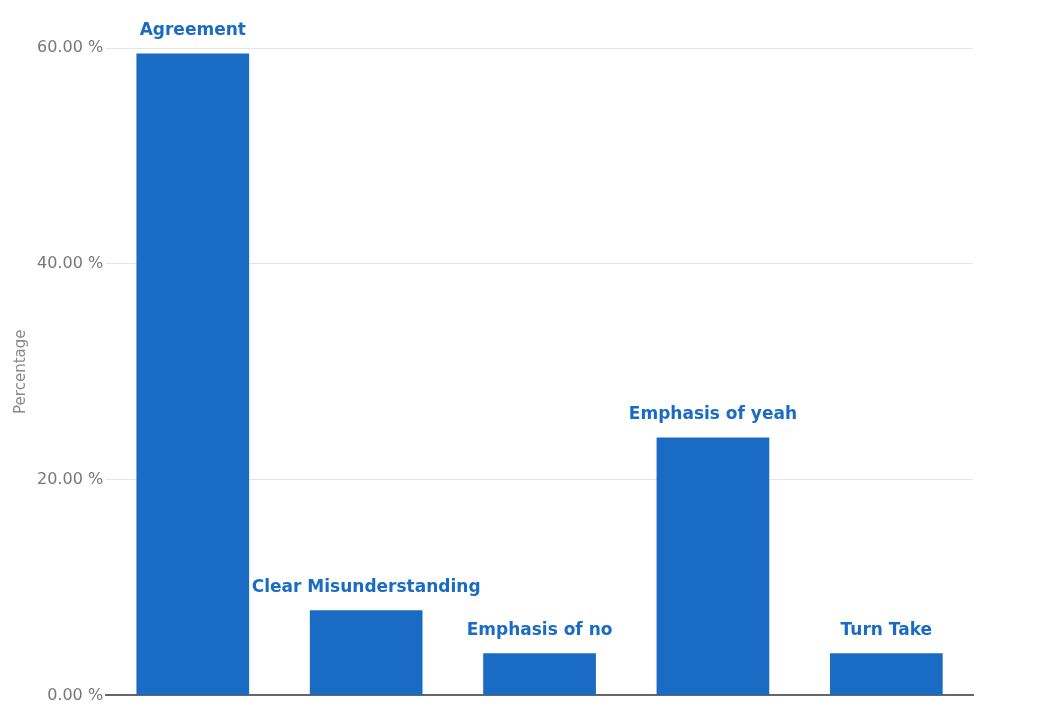 This screenshot has width=1045, height=724. I want to click on y-tick-label: 40.00 %, so click(70, 262).